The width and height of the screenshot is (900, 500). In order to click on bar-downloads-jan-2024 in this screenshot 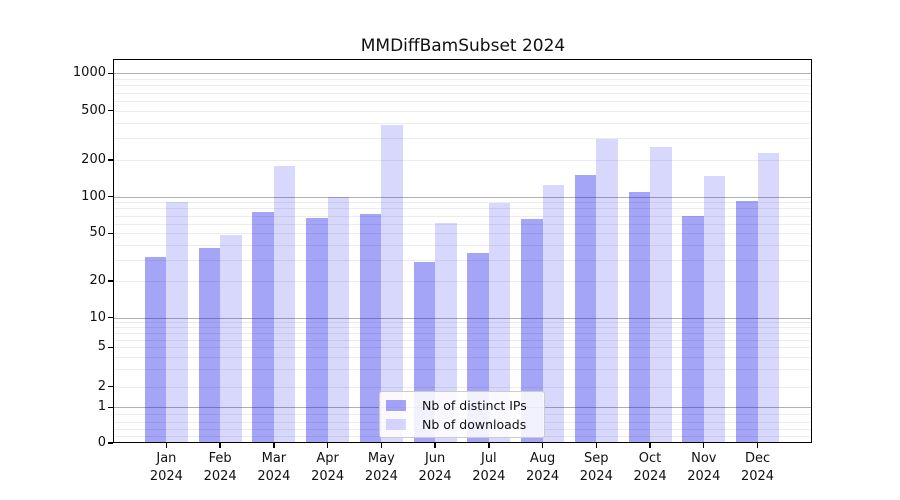, I will do `click(177, 322)`.